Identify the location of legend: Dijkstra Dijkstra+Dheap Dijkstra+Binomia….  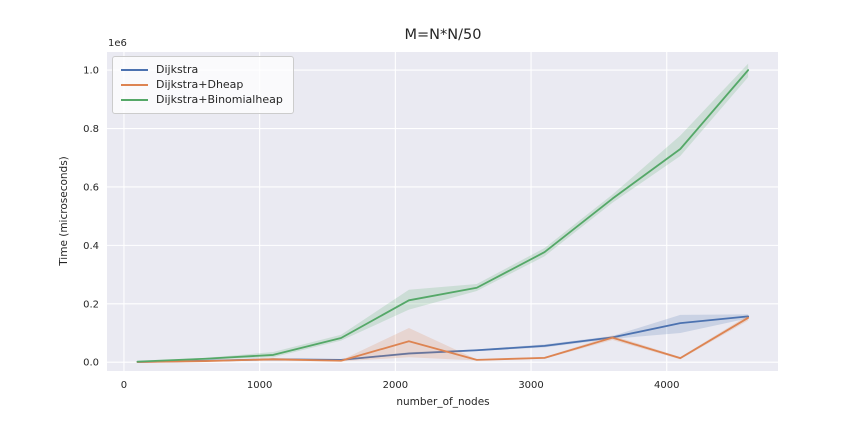
(203, 85).